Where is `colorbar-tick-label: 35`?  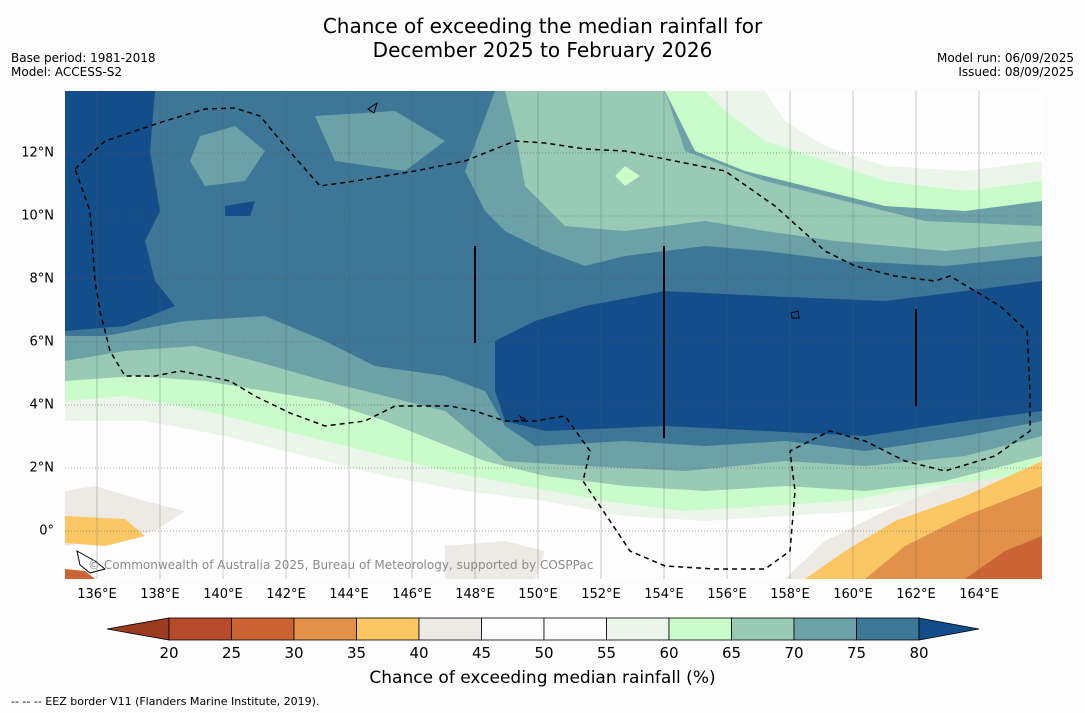
colorbar-tick-label: 35 is located at coordinates (356, 653).